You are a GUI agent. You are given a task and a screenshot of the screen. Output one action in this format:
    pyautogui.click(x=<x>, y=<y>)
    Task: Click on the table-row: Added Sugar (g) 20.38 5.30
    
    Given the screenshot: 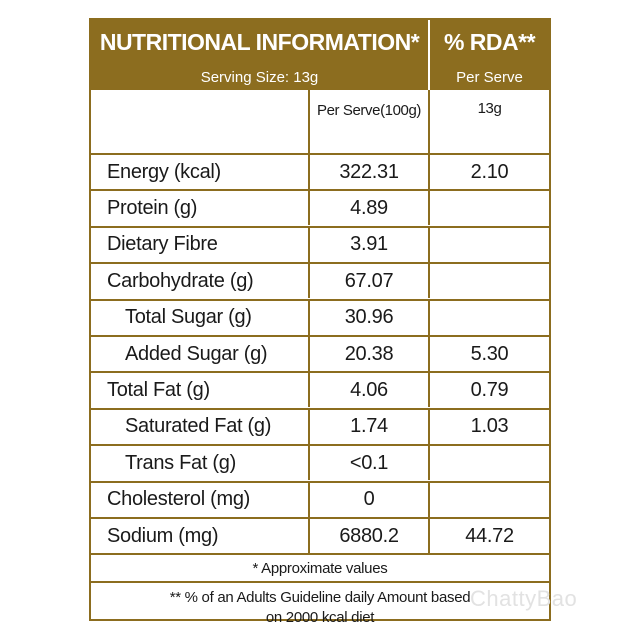 What is the action you would take?
    pyautogui.click(x=320, y=353)
    